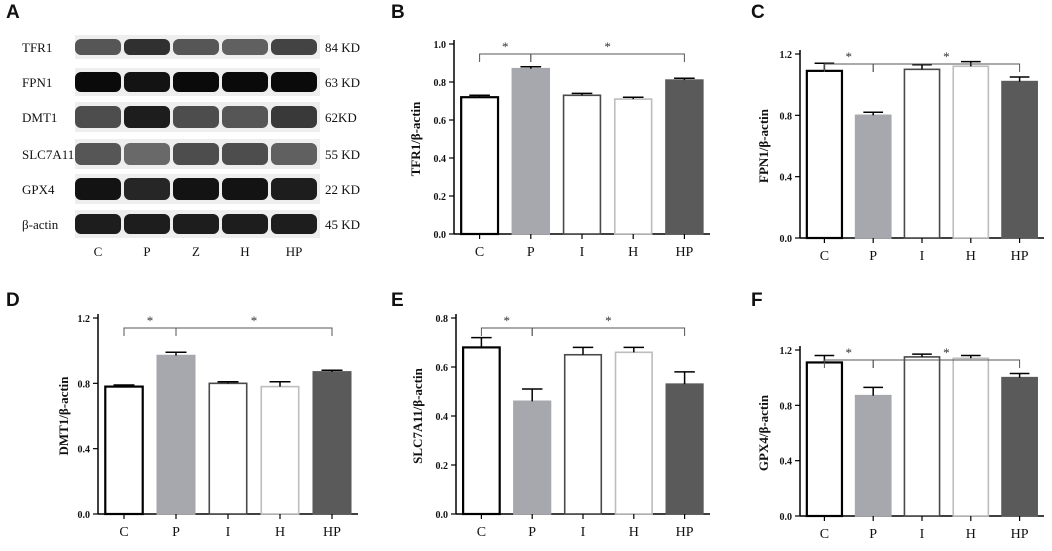  What do you see at coordinates (146, 251) in the screenshot?
I see `blot-lane-label: P` at bounding box center [146, 251].